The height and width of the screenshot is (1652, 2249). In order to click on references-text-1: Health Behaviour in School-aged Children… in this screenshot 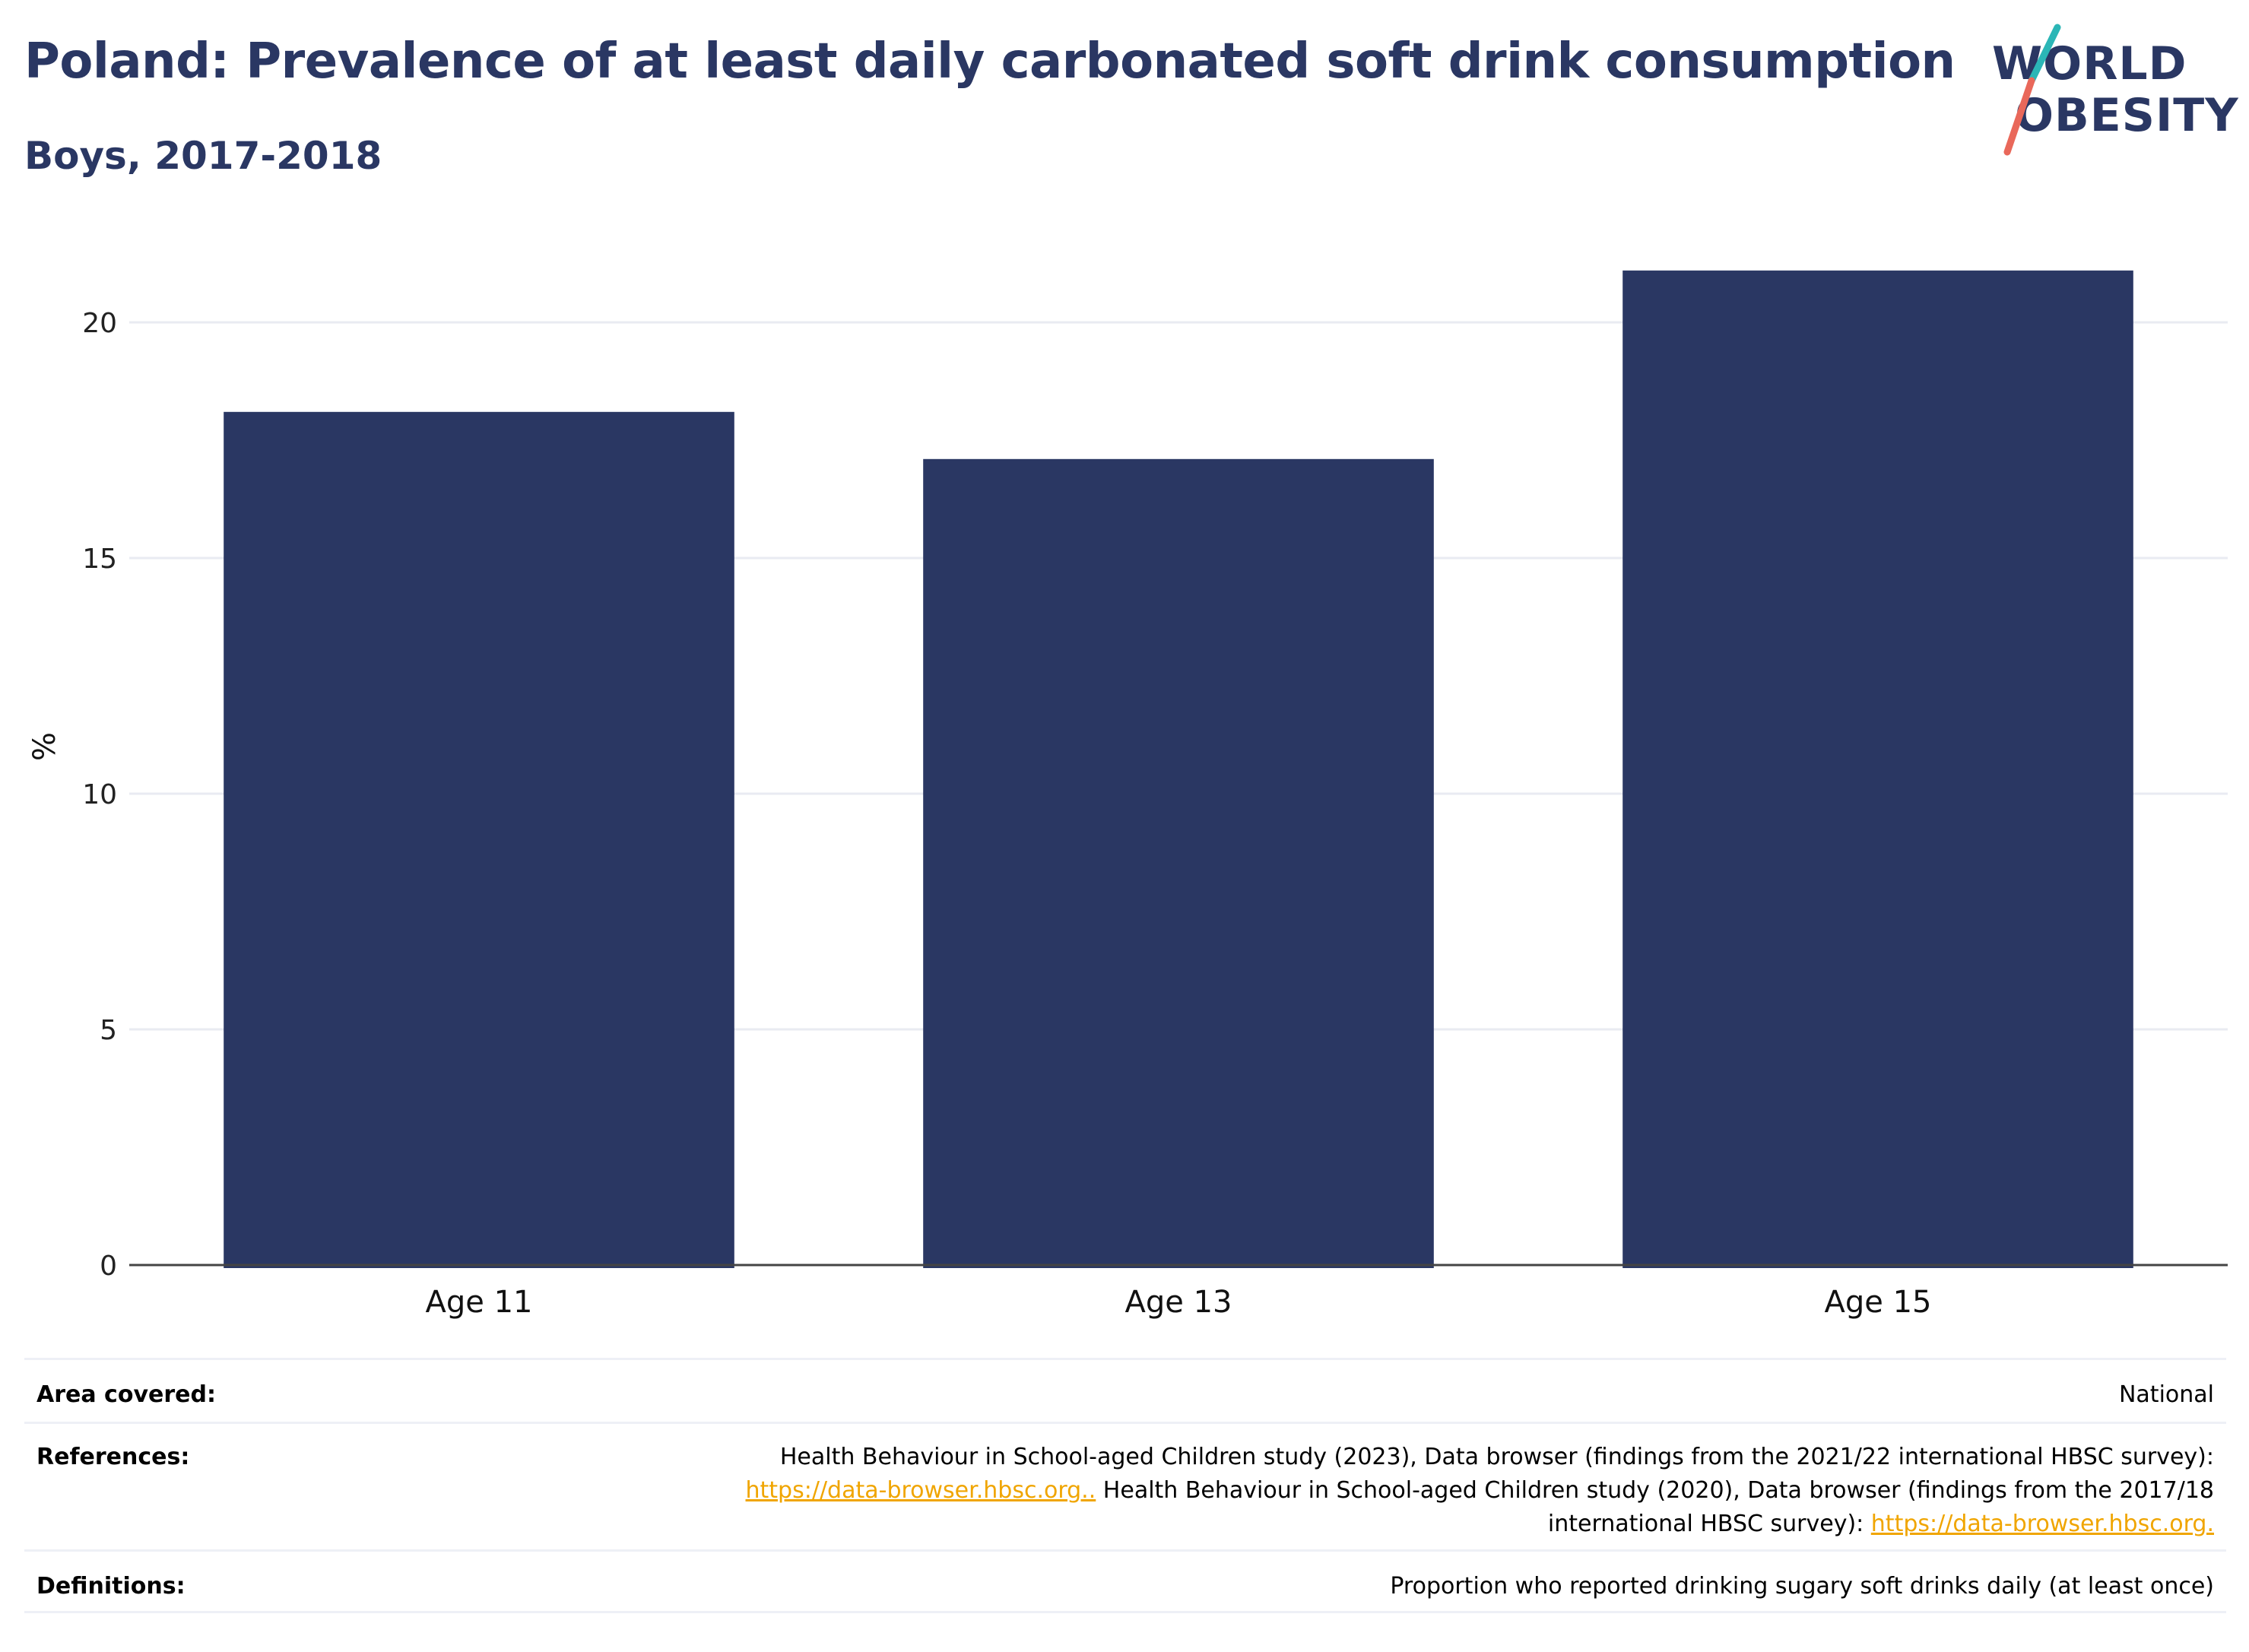, I will do `click(1496, 1457)`.